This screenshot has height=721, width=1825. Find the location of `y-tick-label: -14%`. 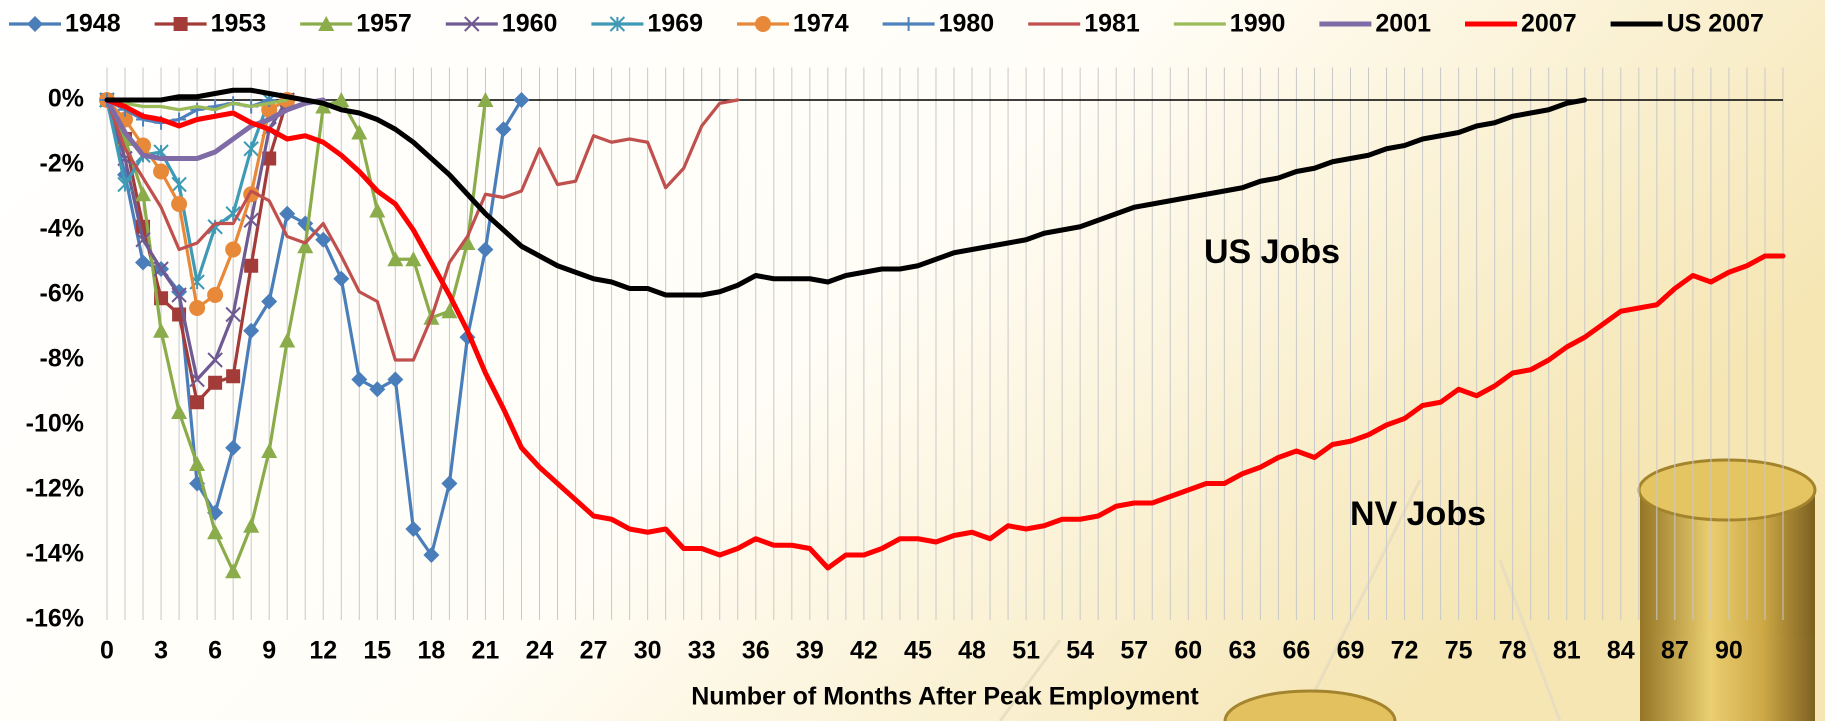

y-tick-label: -14% is located at coordinates (55, 554).